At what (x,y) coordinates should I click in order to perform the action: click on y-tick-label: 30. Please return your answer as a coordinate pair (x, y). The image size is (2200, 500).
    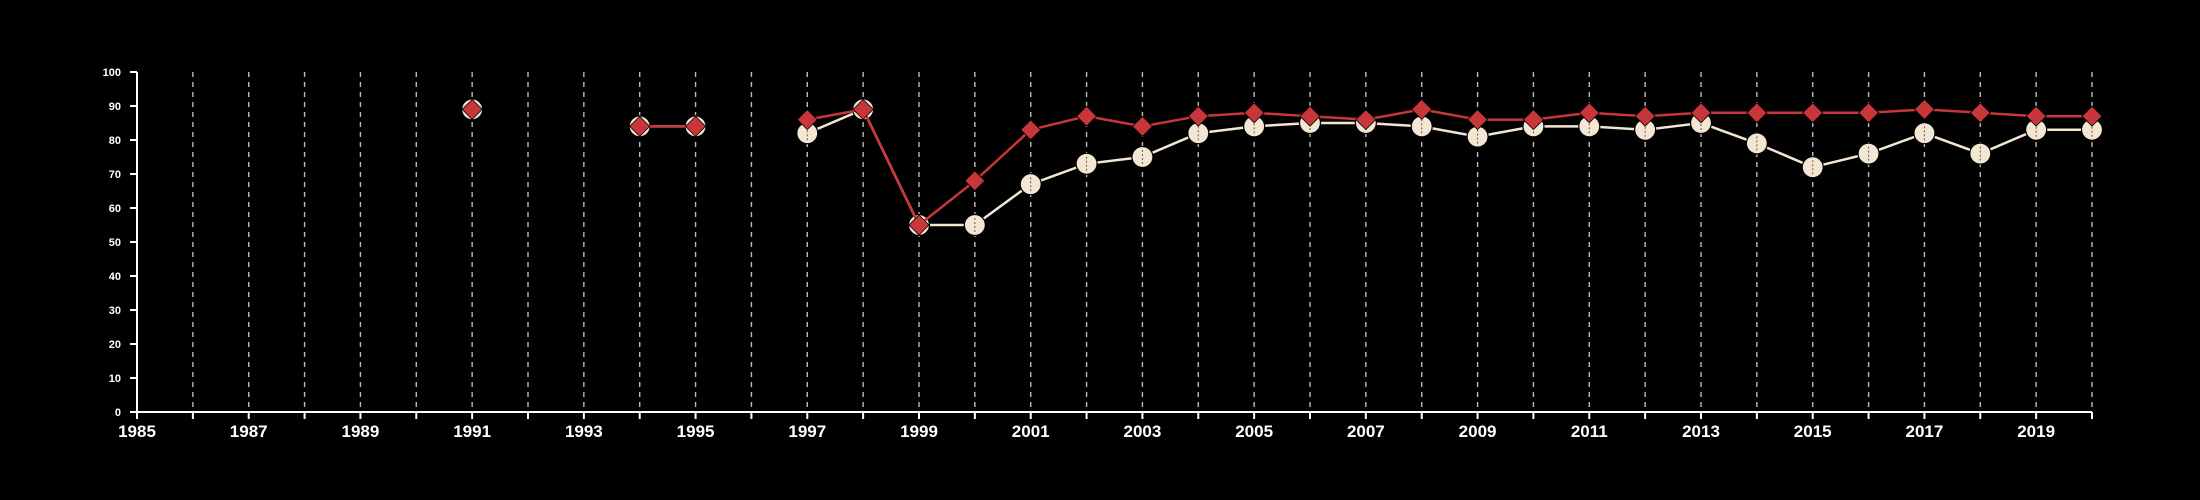
    Looking at the image, I should click on (115, 311).